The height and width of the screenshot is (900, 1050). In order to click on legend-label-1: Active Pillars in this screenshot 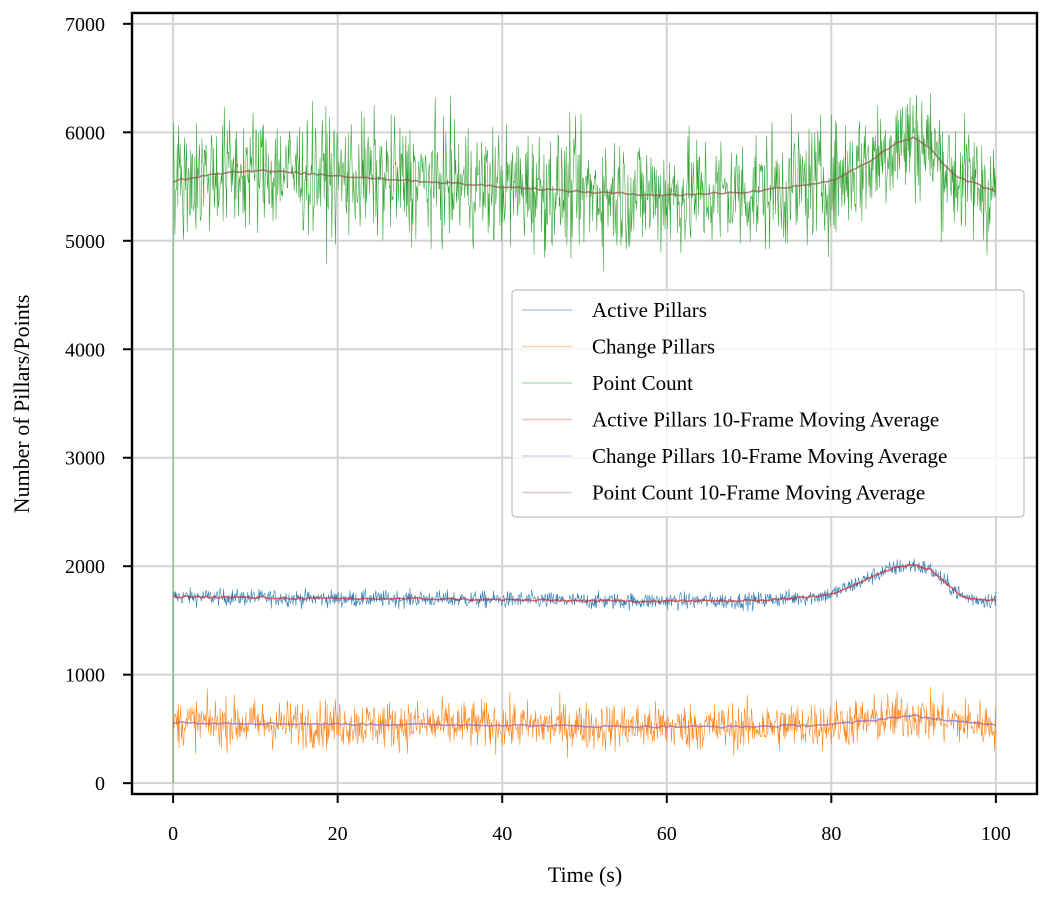, I will do `click(649, 310)`.